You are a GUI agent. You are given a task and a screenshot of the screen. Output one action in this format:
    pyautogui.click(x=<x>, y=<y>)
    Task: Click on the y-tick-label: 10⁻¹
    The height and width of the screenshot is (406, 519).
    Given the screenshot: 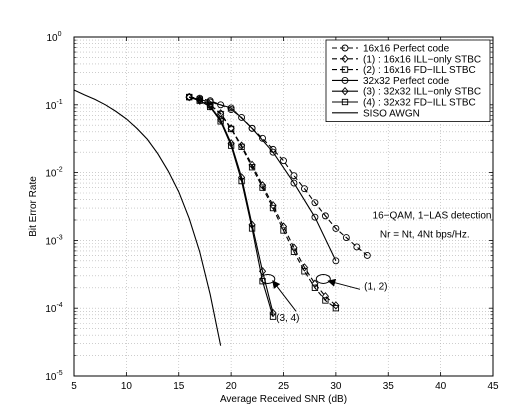 What is the action you would take?
    pyautogui.click(x=53, y=105)
    